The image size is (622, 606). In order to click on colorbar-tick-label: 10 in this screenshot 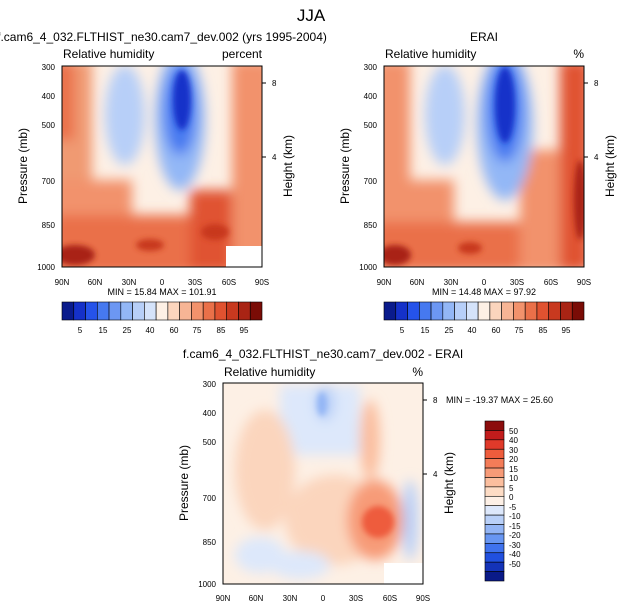, I will do `click(513, 478)`.